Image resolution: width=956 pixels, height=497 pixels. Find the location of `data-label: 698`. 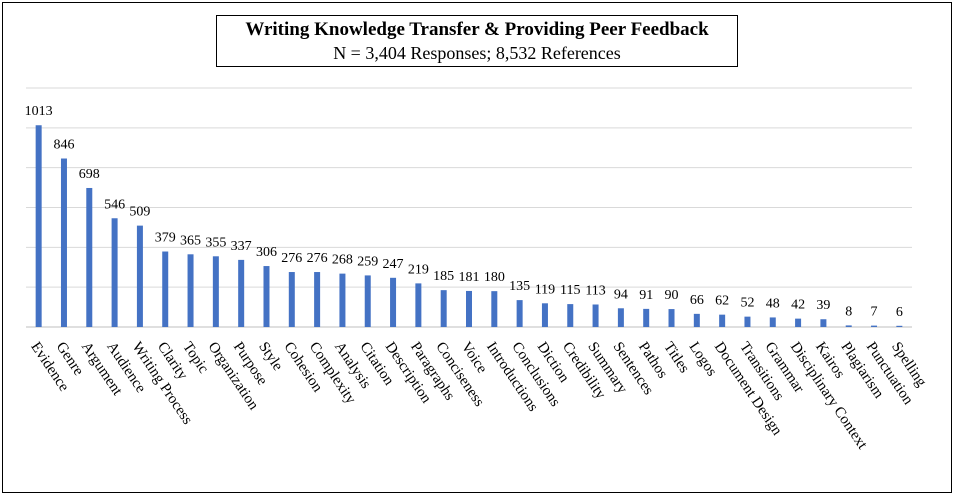

data-label: 698 is located at coordinates (89, 174).